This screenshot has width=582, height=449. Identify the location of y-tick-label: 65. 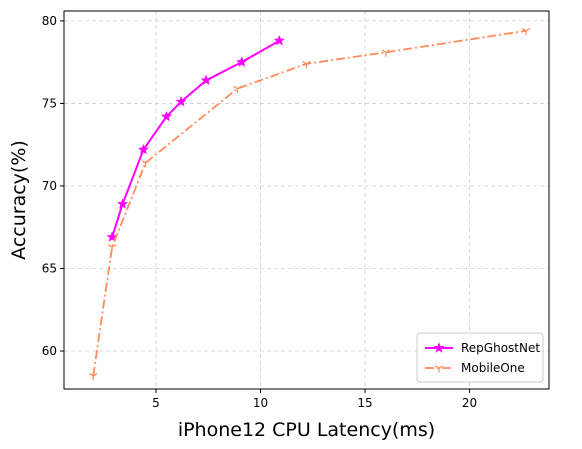
(49, 269).